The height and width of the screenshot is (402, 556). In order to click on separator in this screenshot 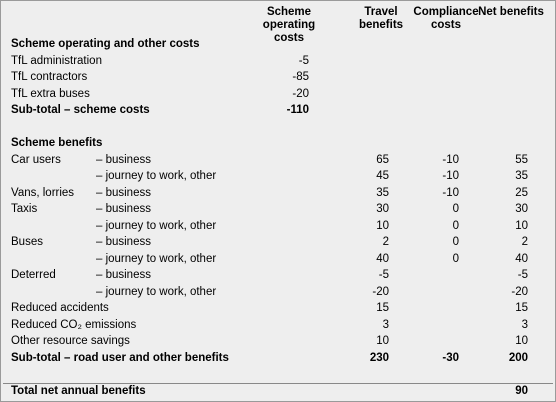, I will do `click(278, 383)`.